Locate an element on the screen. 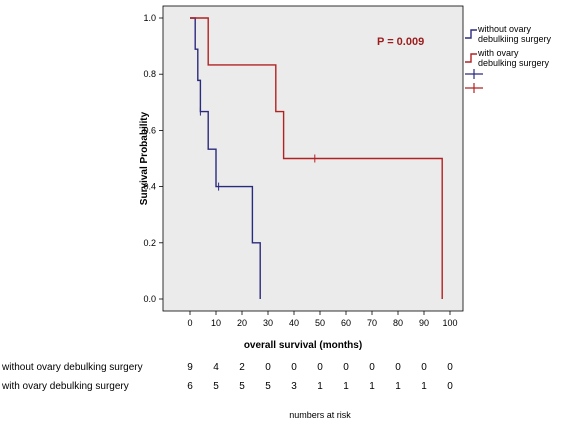 This screenshot has height=422, width=567. y-axis-title: Survival Probability is located at coordinates (144, 158).